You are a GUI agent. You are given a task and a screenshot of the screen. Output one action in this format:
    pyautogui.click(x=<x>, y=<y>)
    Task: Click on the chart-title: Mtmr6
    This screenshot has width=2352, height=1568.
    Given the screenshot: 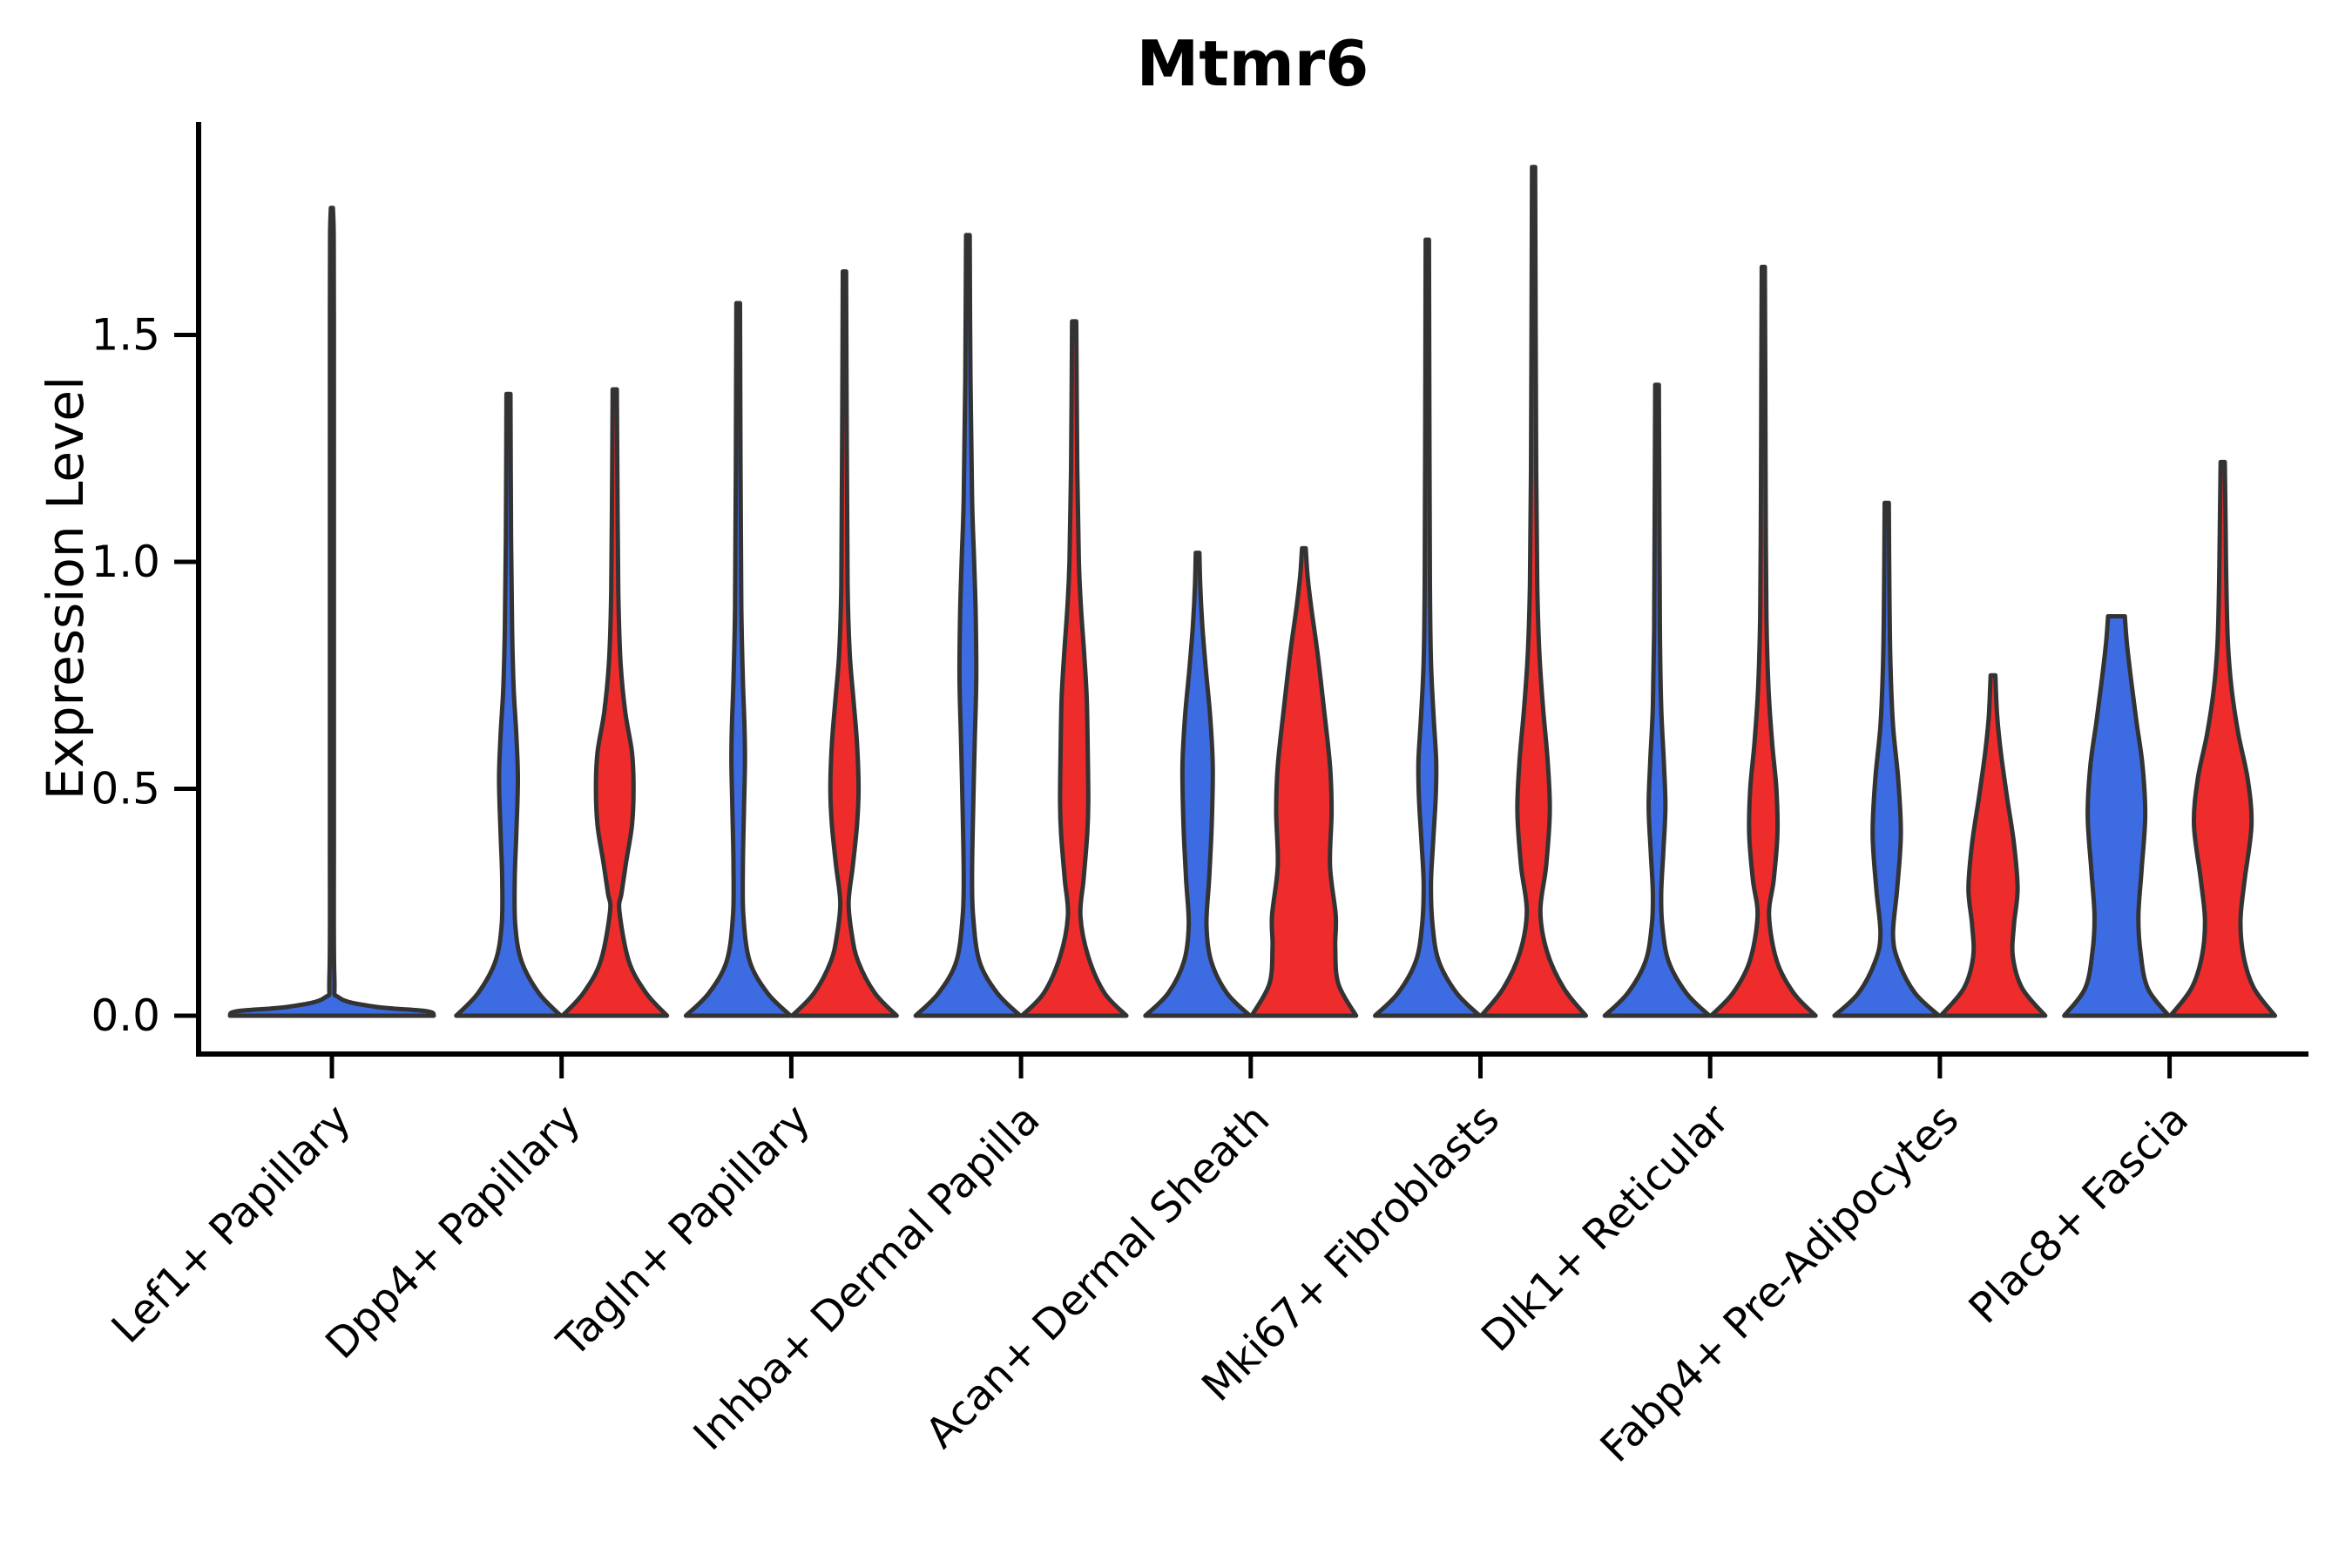 What is the action you would take?
    pyautogui.click(x=1253, y=64)
    